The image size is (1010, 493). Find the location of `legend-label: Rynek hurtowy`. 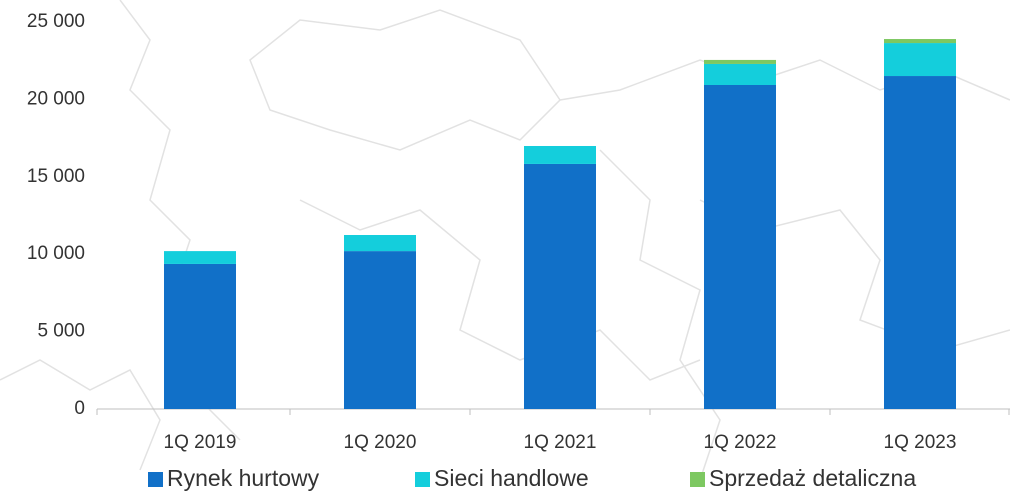

legend-label: Rynek hurtowy is located at coordinates (243, 478).